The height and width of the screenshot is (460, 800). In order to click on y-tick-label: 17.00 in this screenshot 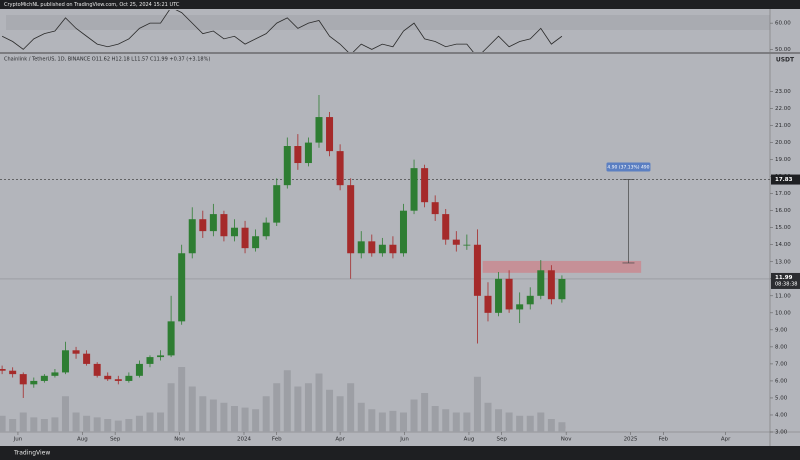, I will do `click(783, 194)`.